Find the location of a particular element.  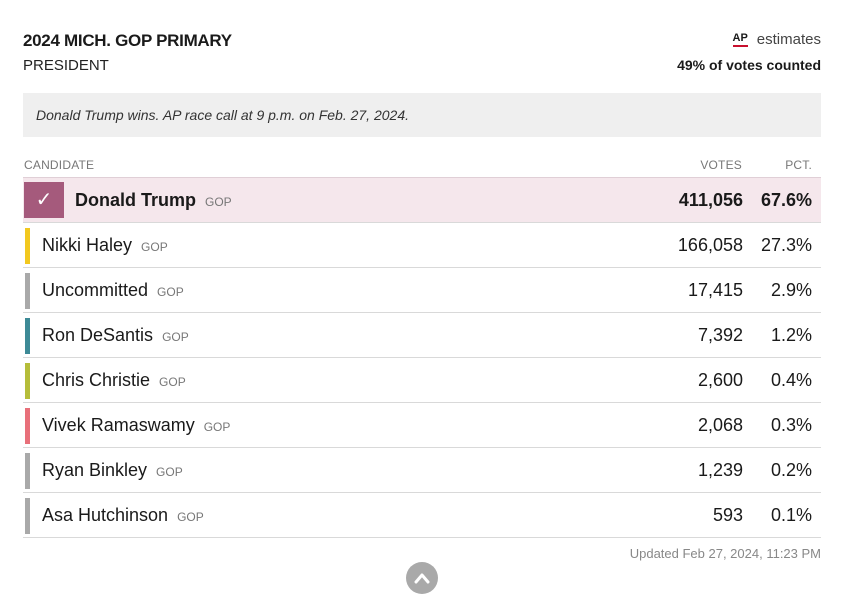

table-row: Ryan Binkley GOP 1,239 0.2% is located at coordinates (422, 470).